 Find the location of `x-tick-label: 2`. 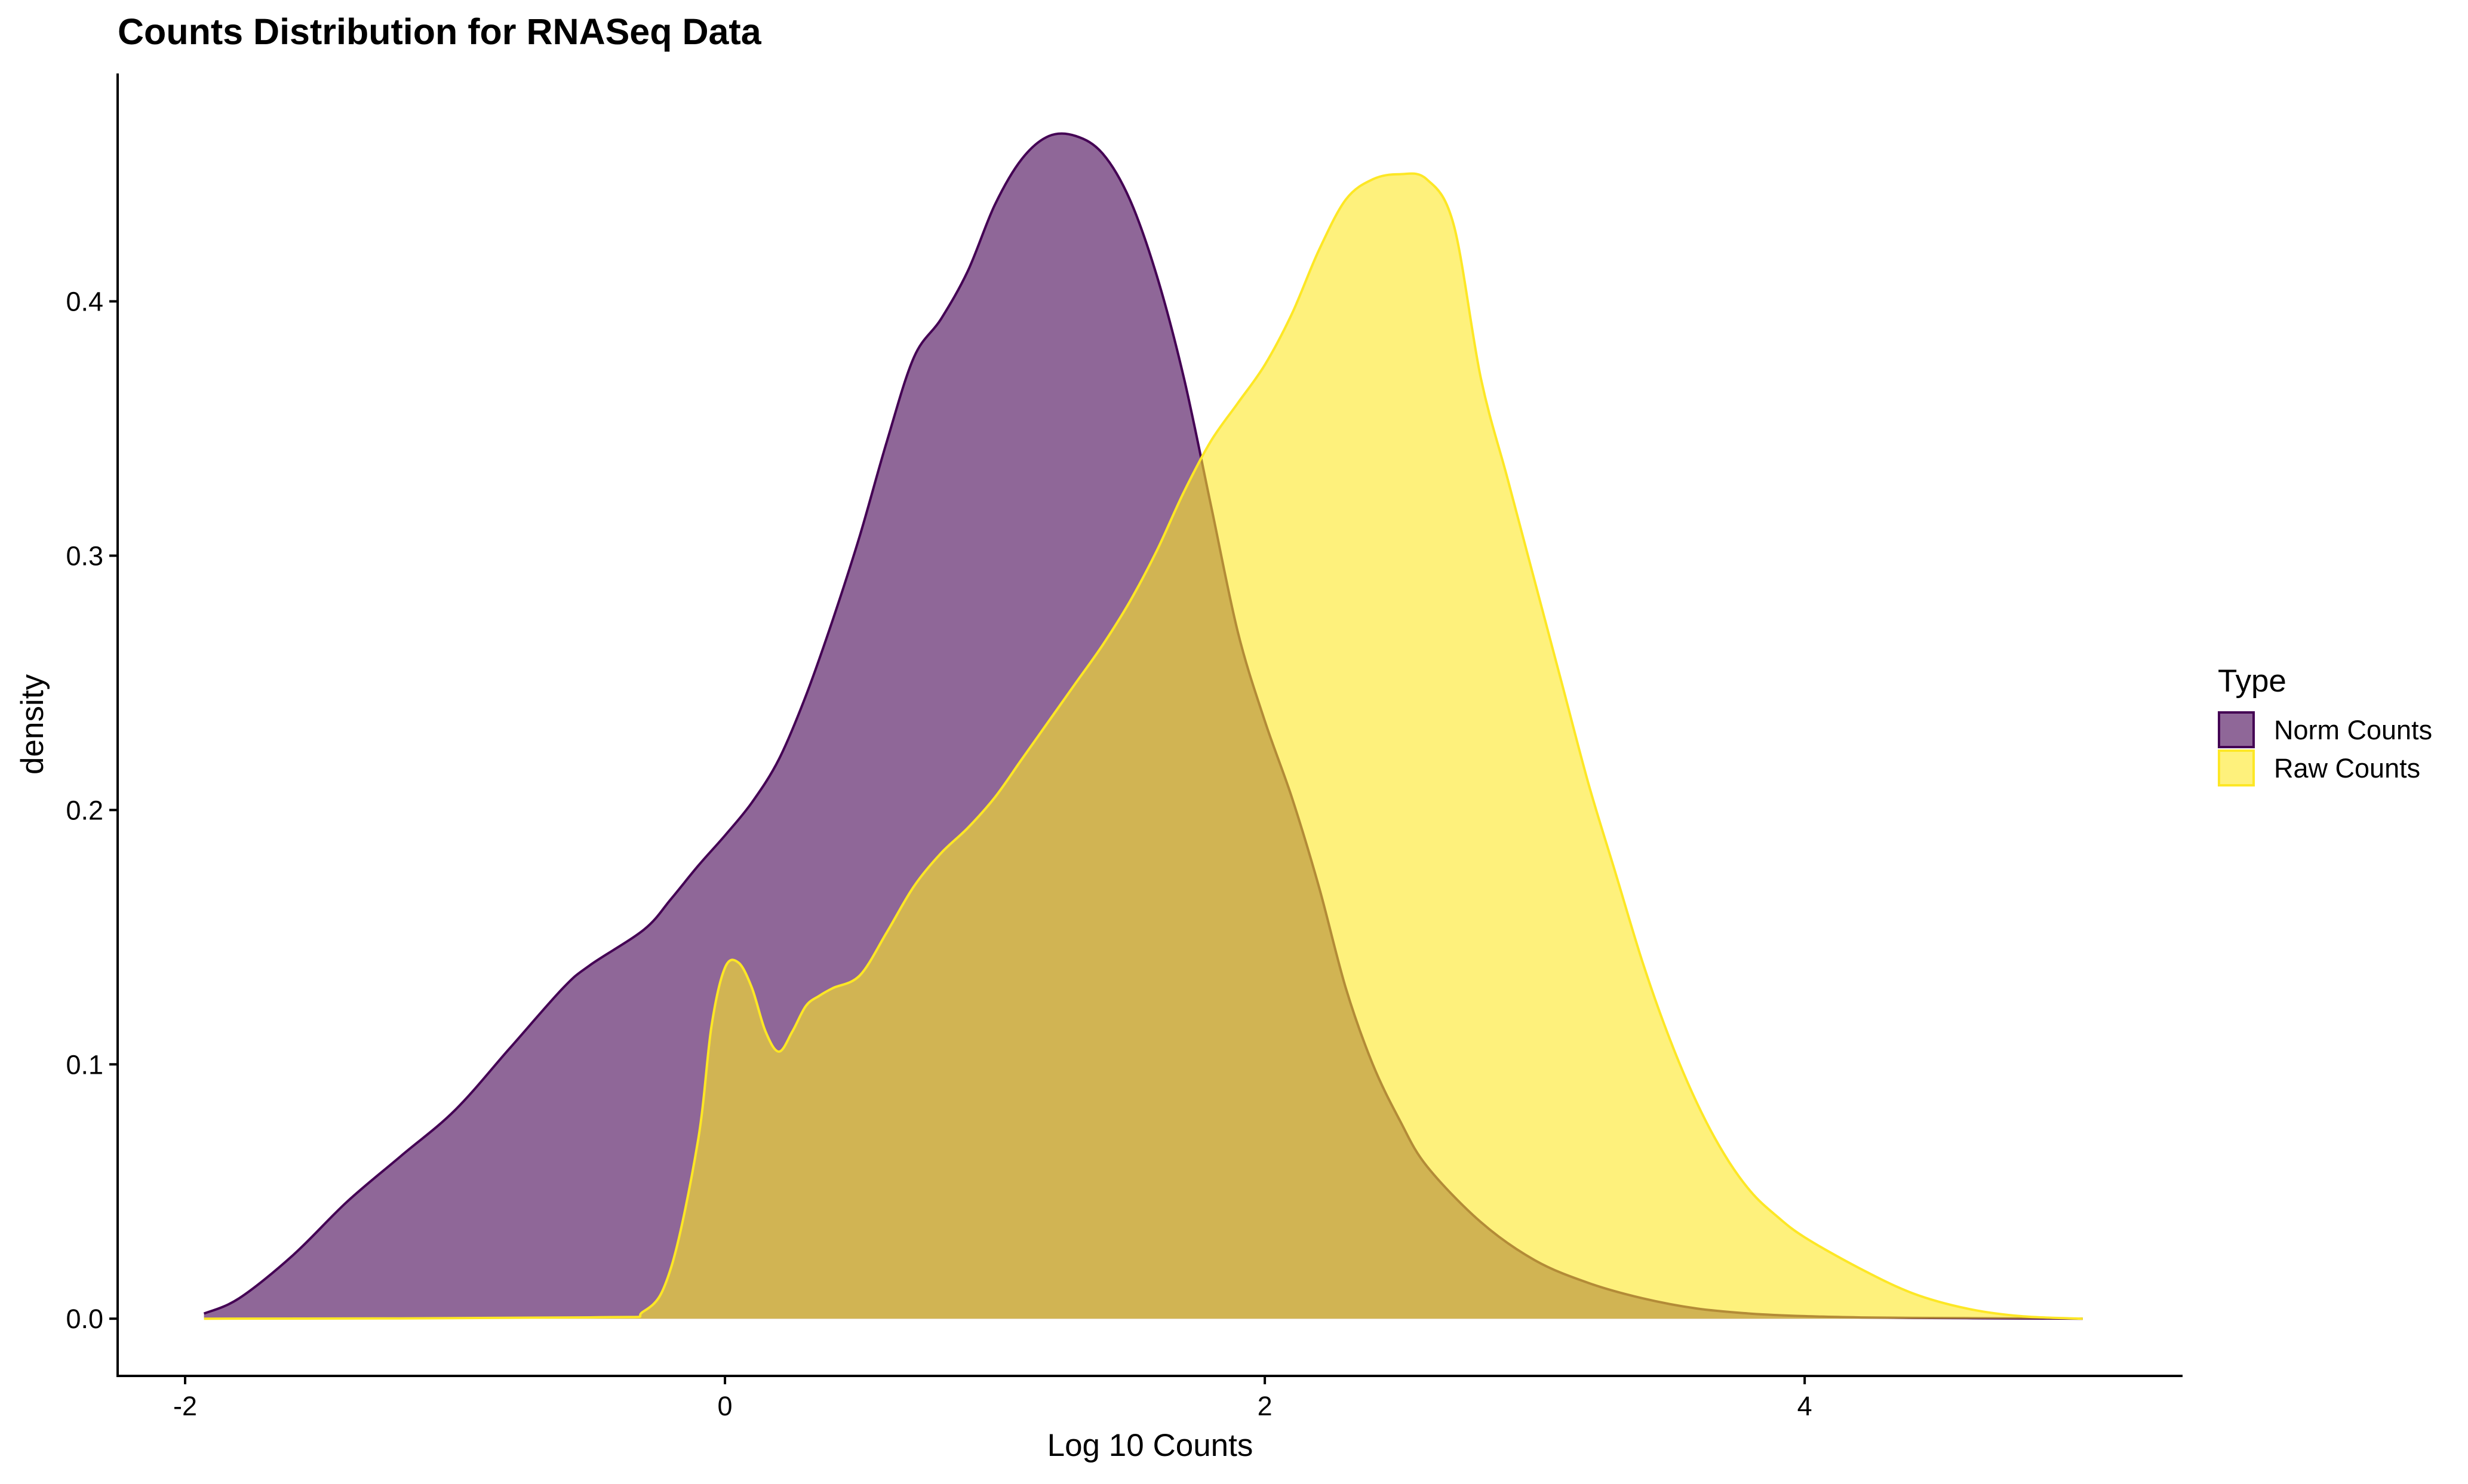

x-tick-label: 2 is located at coordinates (1265, 1406).